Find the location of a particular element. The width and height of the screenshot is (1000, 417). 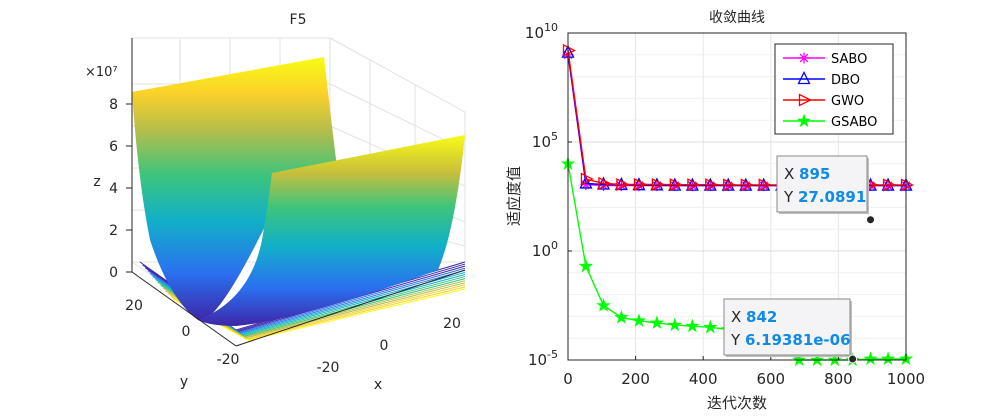

point-dbo is located at coordinates (586, 182).